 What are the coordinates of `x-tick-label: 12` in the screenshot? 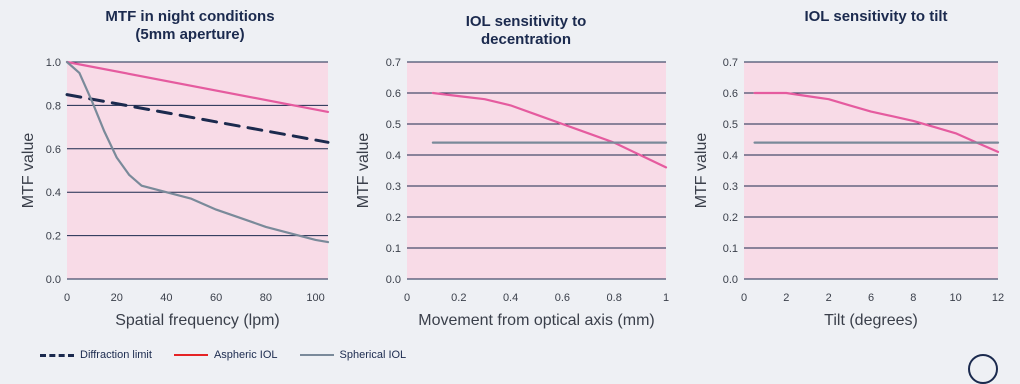 It's located at (998, 298).